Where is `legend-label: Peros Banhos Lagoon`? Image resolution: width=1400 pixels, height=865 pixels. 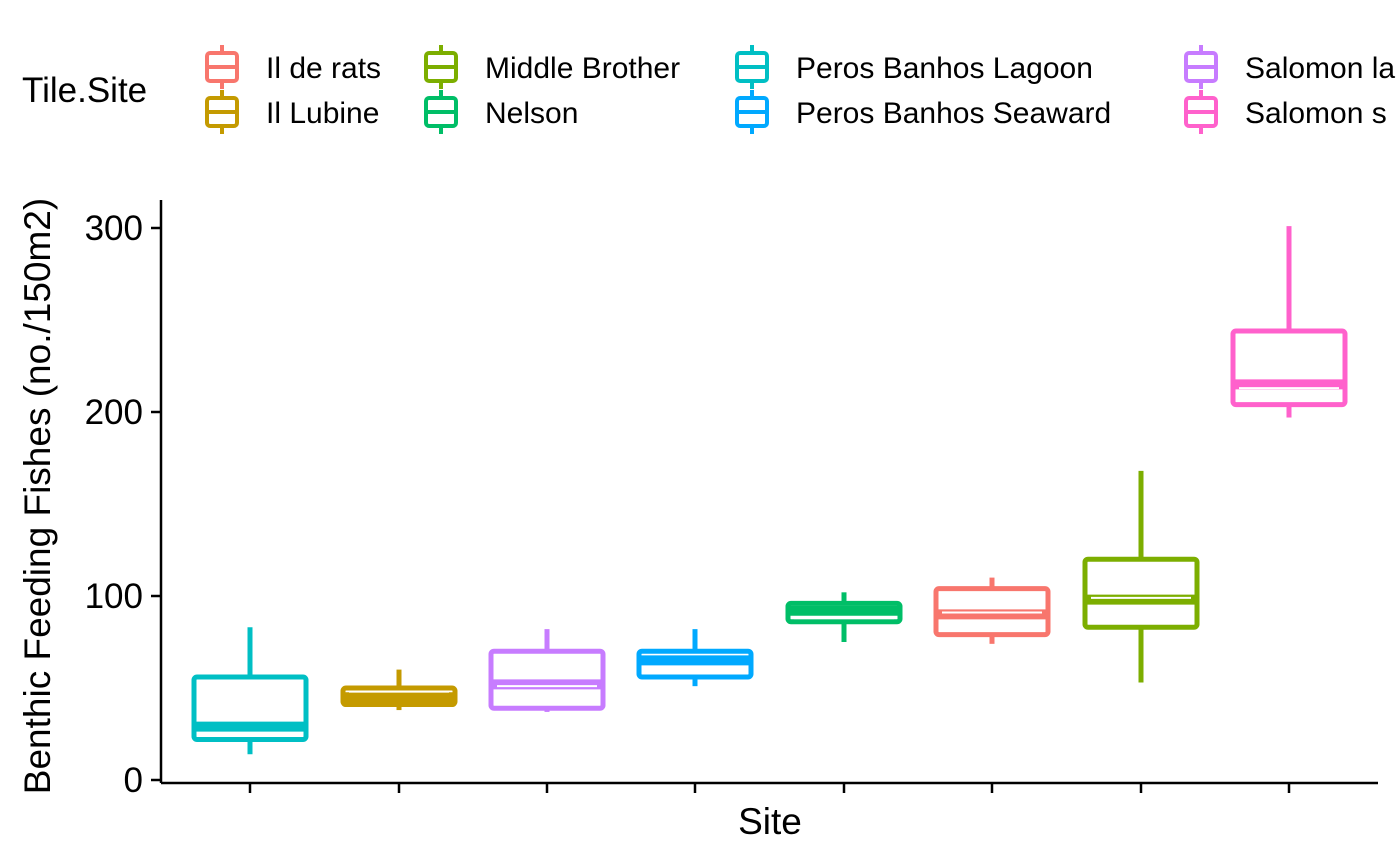
legend-label: Peros Banhos Lagoon is located at coordinates (944, 68).